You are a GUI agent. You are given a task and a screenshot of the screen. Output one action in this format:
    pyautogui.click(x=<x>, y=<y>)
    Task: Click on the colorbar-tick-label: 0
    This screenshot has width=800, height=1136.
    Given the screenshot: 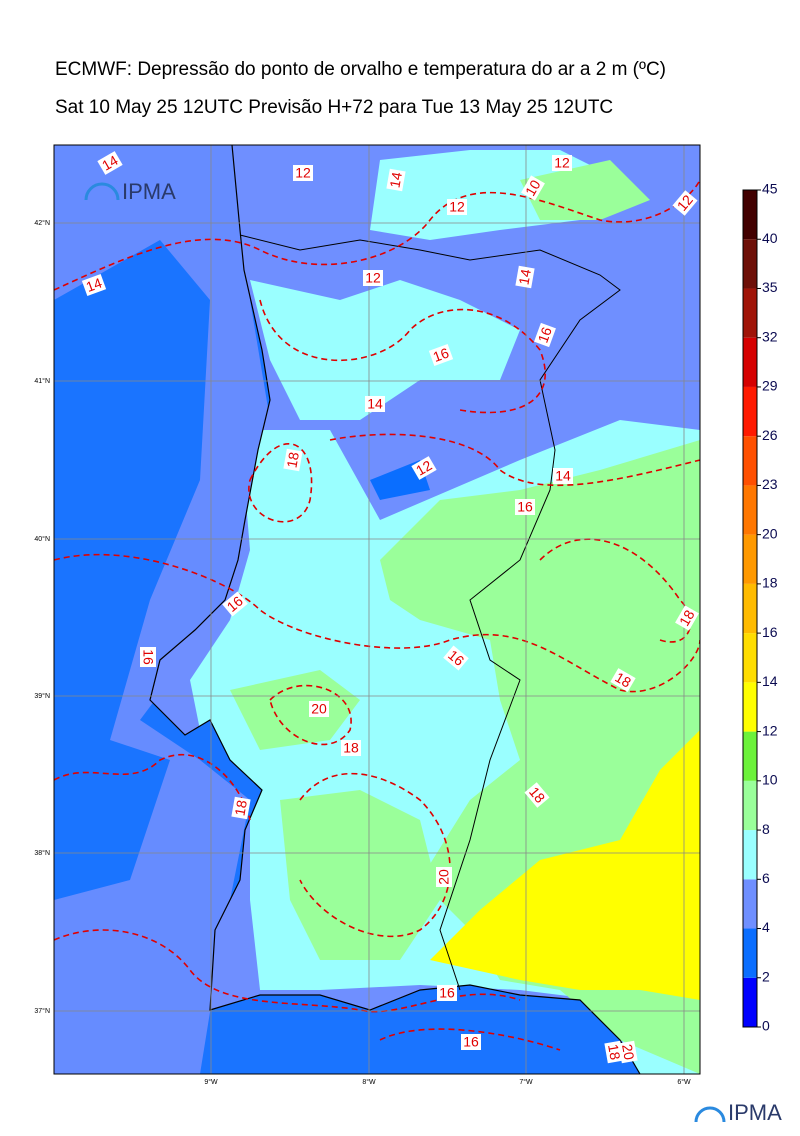 What is the action you would take?
    pyautogui.click(x=766, y=1026)
    